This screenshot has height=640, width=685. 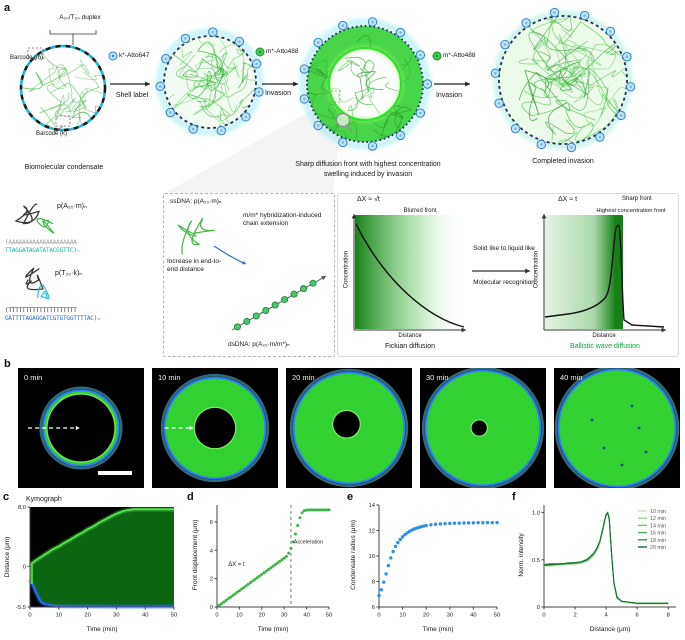 I want to click on polymer1-label: p(A₂₀·m)ₙ, so click(x=72, y=206).